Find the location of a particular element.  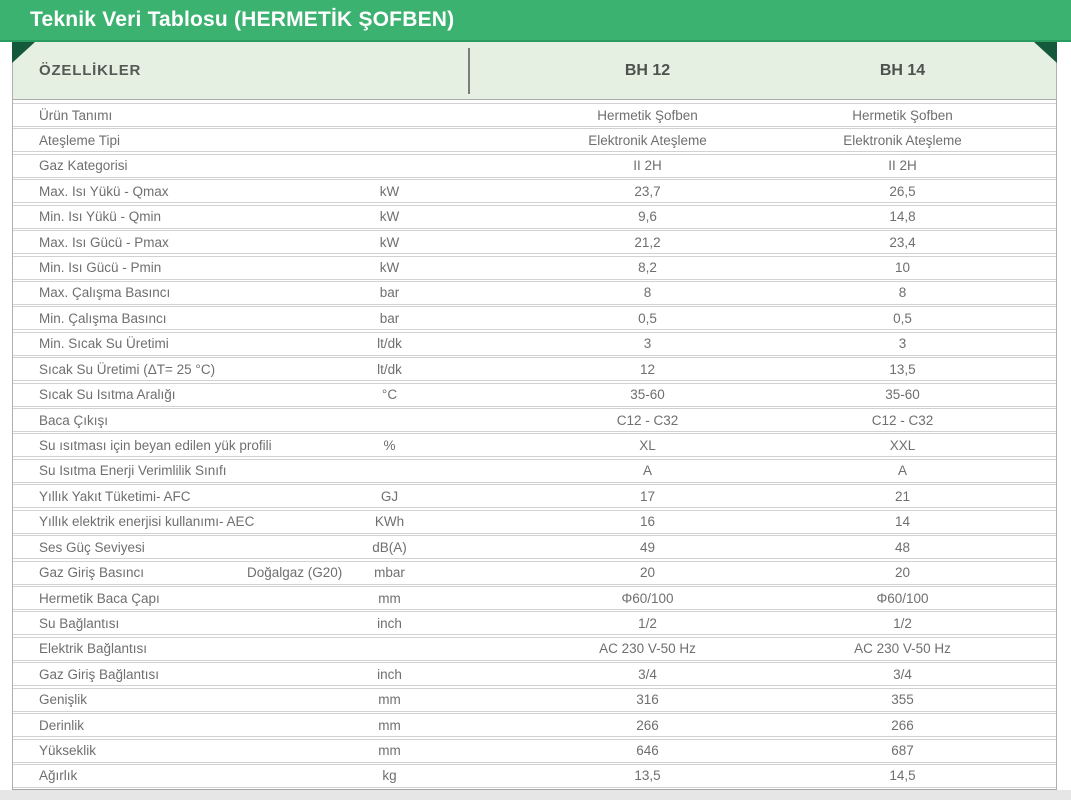

bh12-value-cell: II 2H is located at coordinates (647, 166).